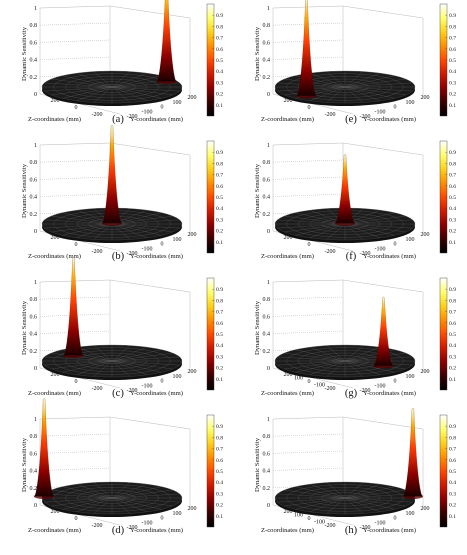  Describe the element at coordinates (118, 530) in the screenshot. I see `panel-caption: (d)` at that location.